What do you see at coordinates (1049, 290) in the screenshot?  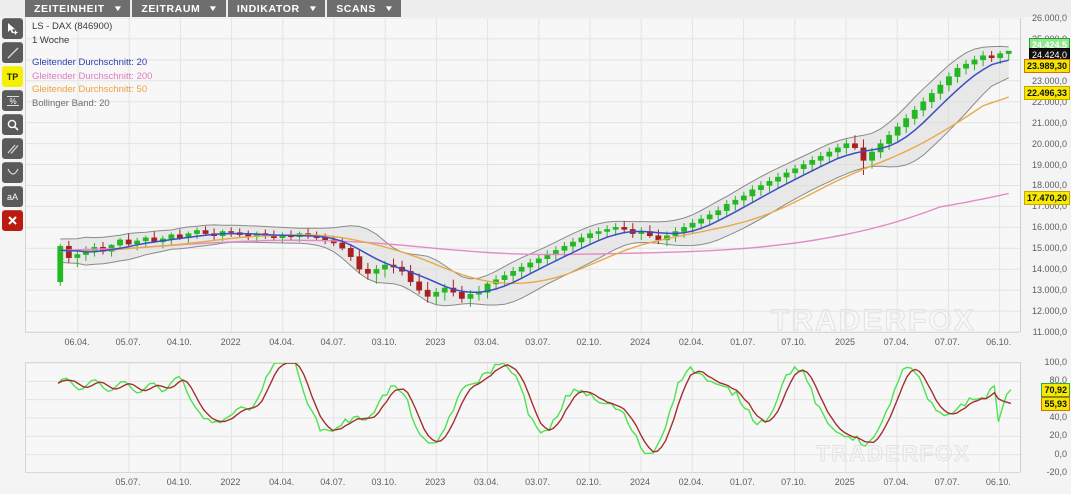 I see `price-axis-tick: 13.000,0` at bounding box center [1049, 290].